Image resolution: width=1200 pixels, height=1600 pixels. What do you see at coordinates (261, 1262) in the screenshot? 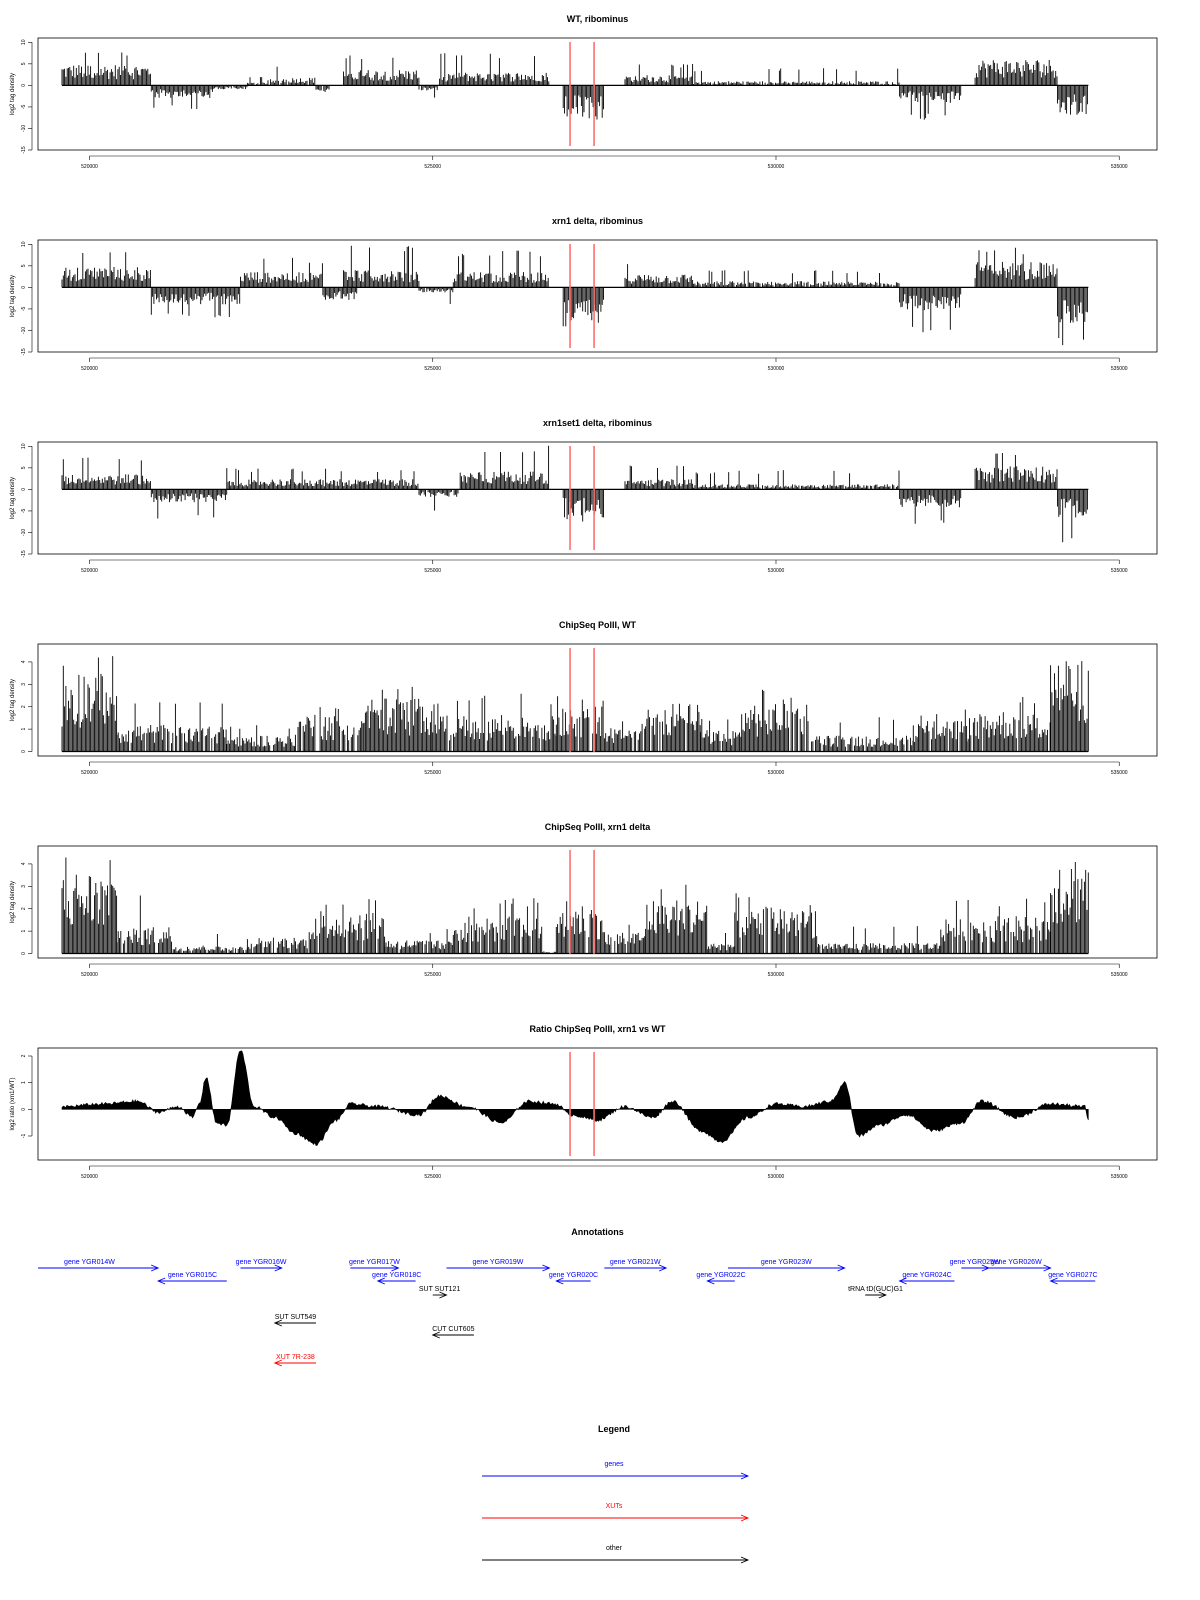
I see `feature-label: gene YGR016W` at bounding box center [261, 1262].